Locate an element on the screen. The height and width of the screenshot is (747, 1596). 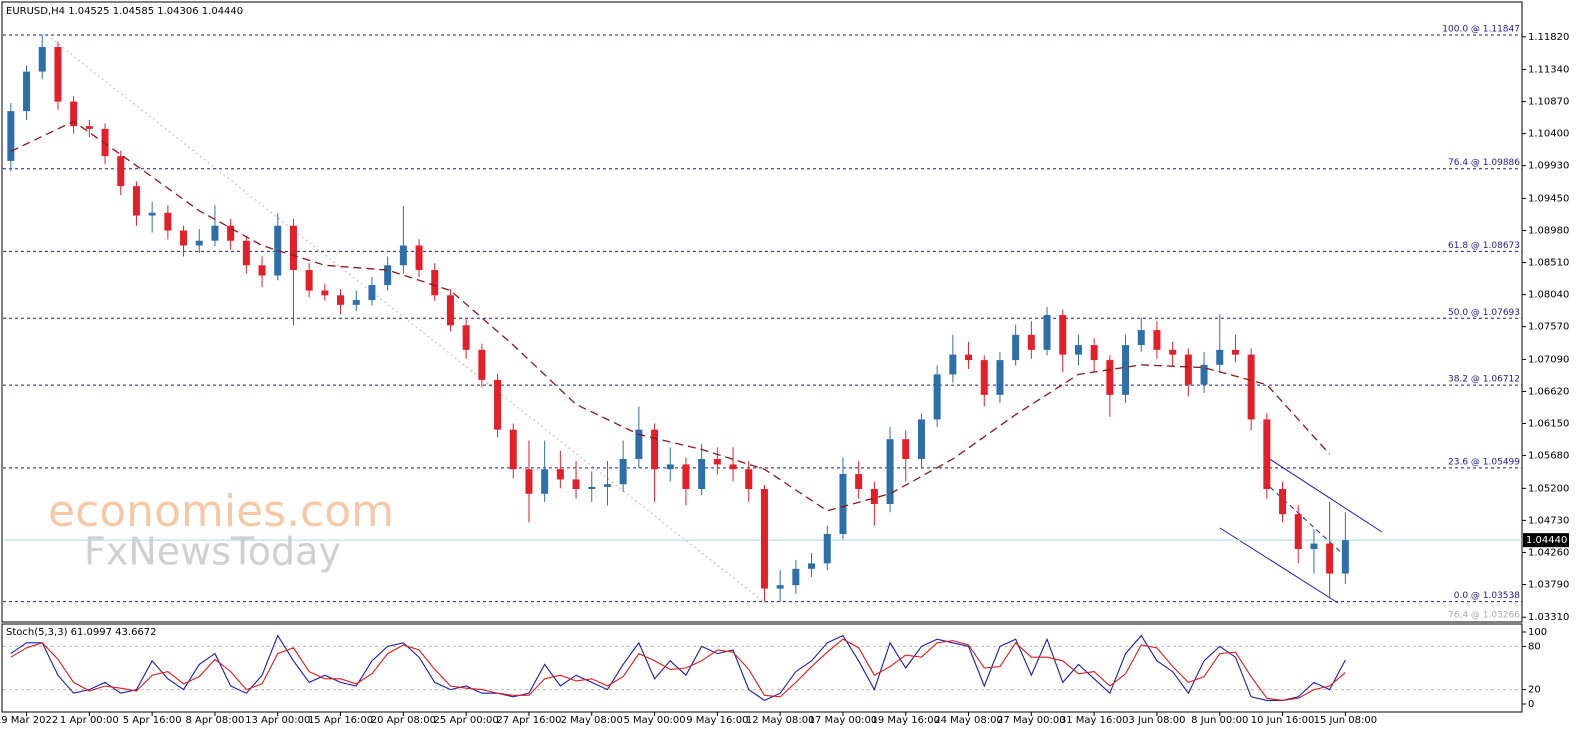
x-tick-label: 27 Apr 16:00 is located at coordinates (528, 720).